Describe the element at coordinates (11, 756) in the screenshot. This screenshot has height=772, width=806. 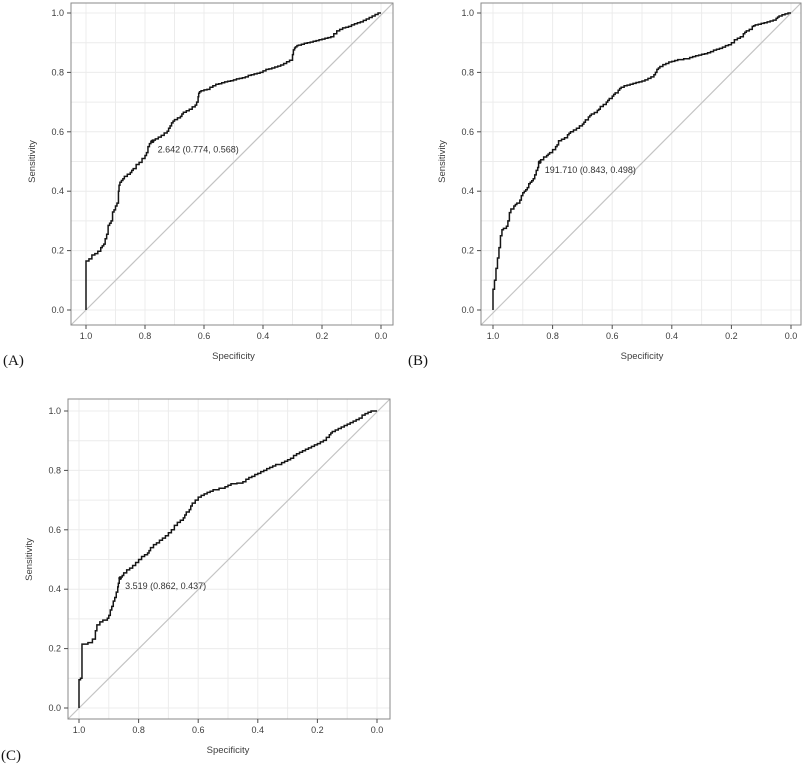
I see `panel-letter-c: (C)` at that location.